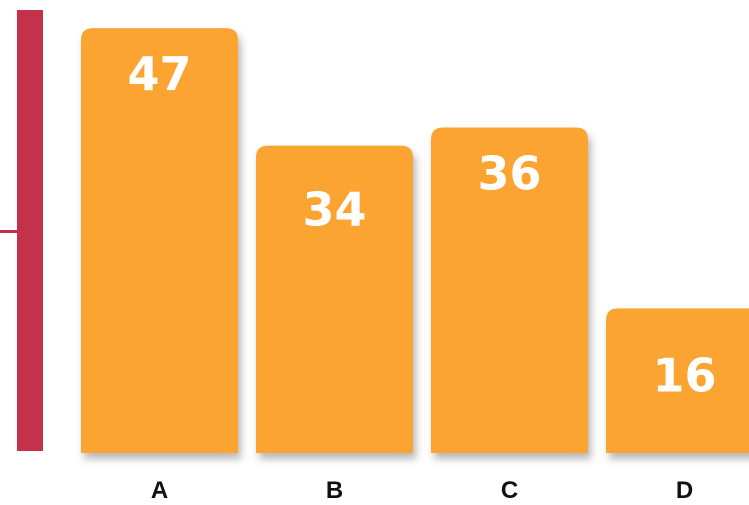 The height and width of the screenshot is (505, 749). I want to click on bar-b, so click(334, 299).